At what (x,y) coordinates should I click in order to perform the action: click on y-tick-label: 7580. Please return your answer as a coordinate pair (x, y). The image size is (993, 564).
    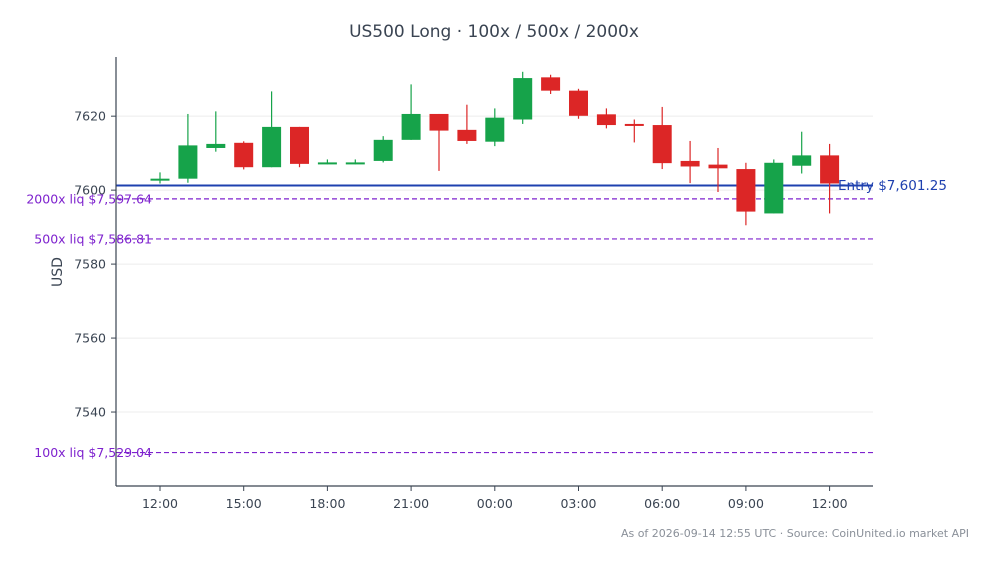
    Looking at the image, I should click on (90, 264).